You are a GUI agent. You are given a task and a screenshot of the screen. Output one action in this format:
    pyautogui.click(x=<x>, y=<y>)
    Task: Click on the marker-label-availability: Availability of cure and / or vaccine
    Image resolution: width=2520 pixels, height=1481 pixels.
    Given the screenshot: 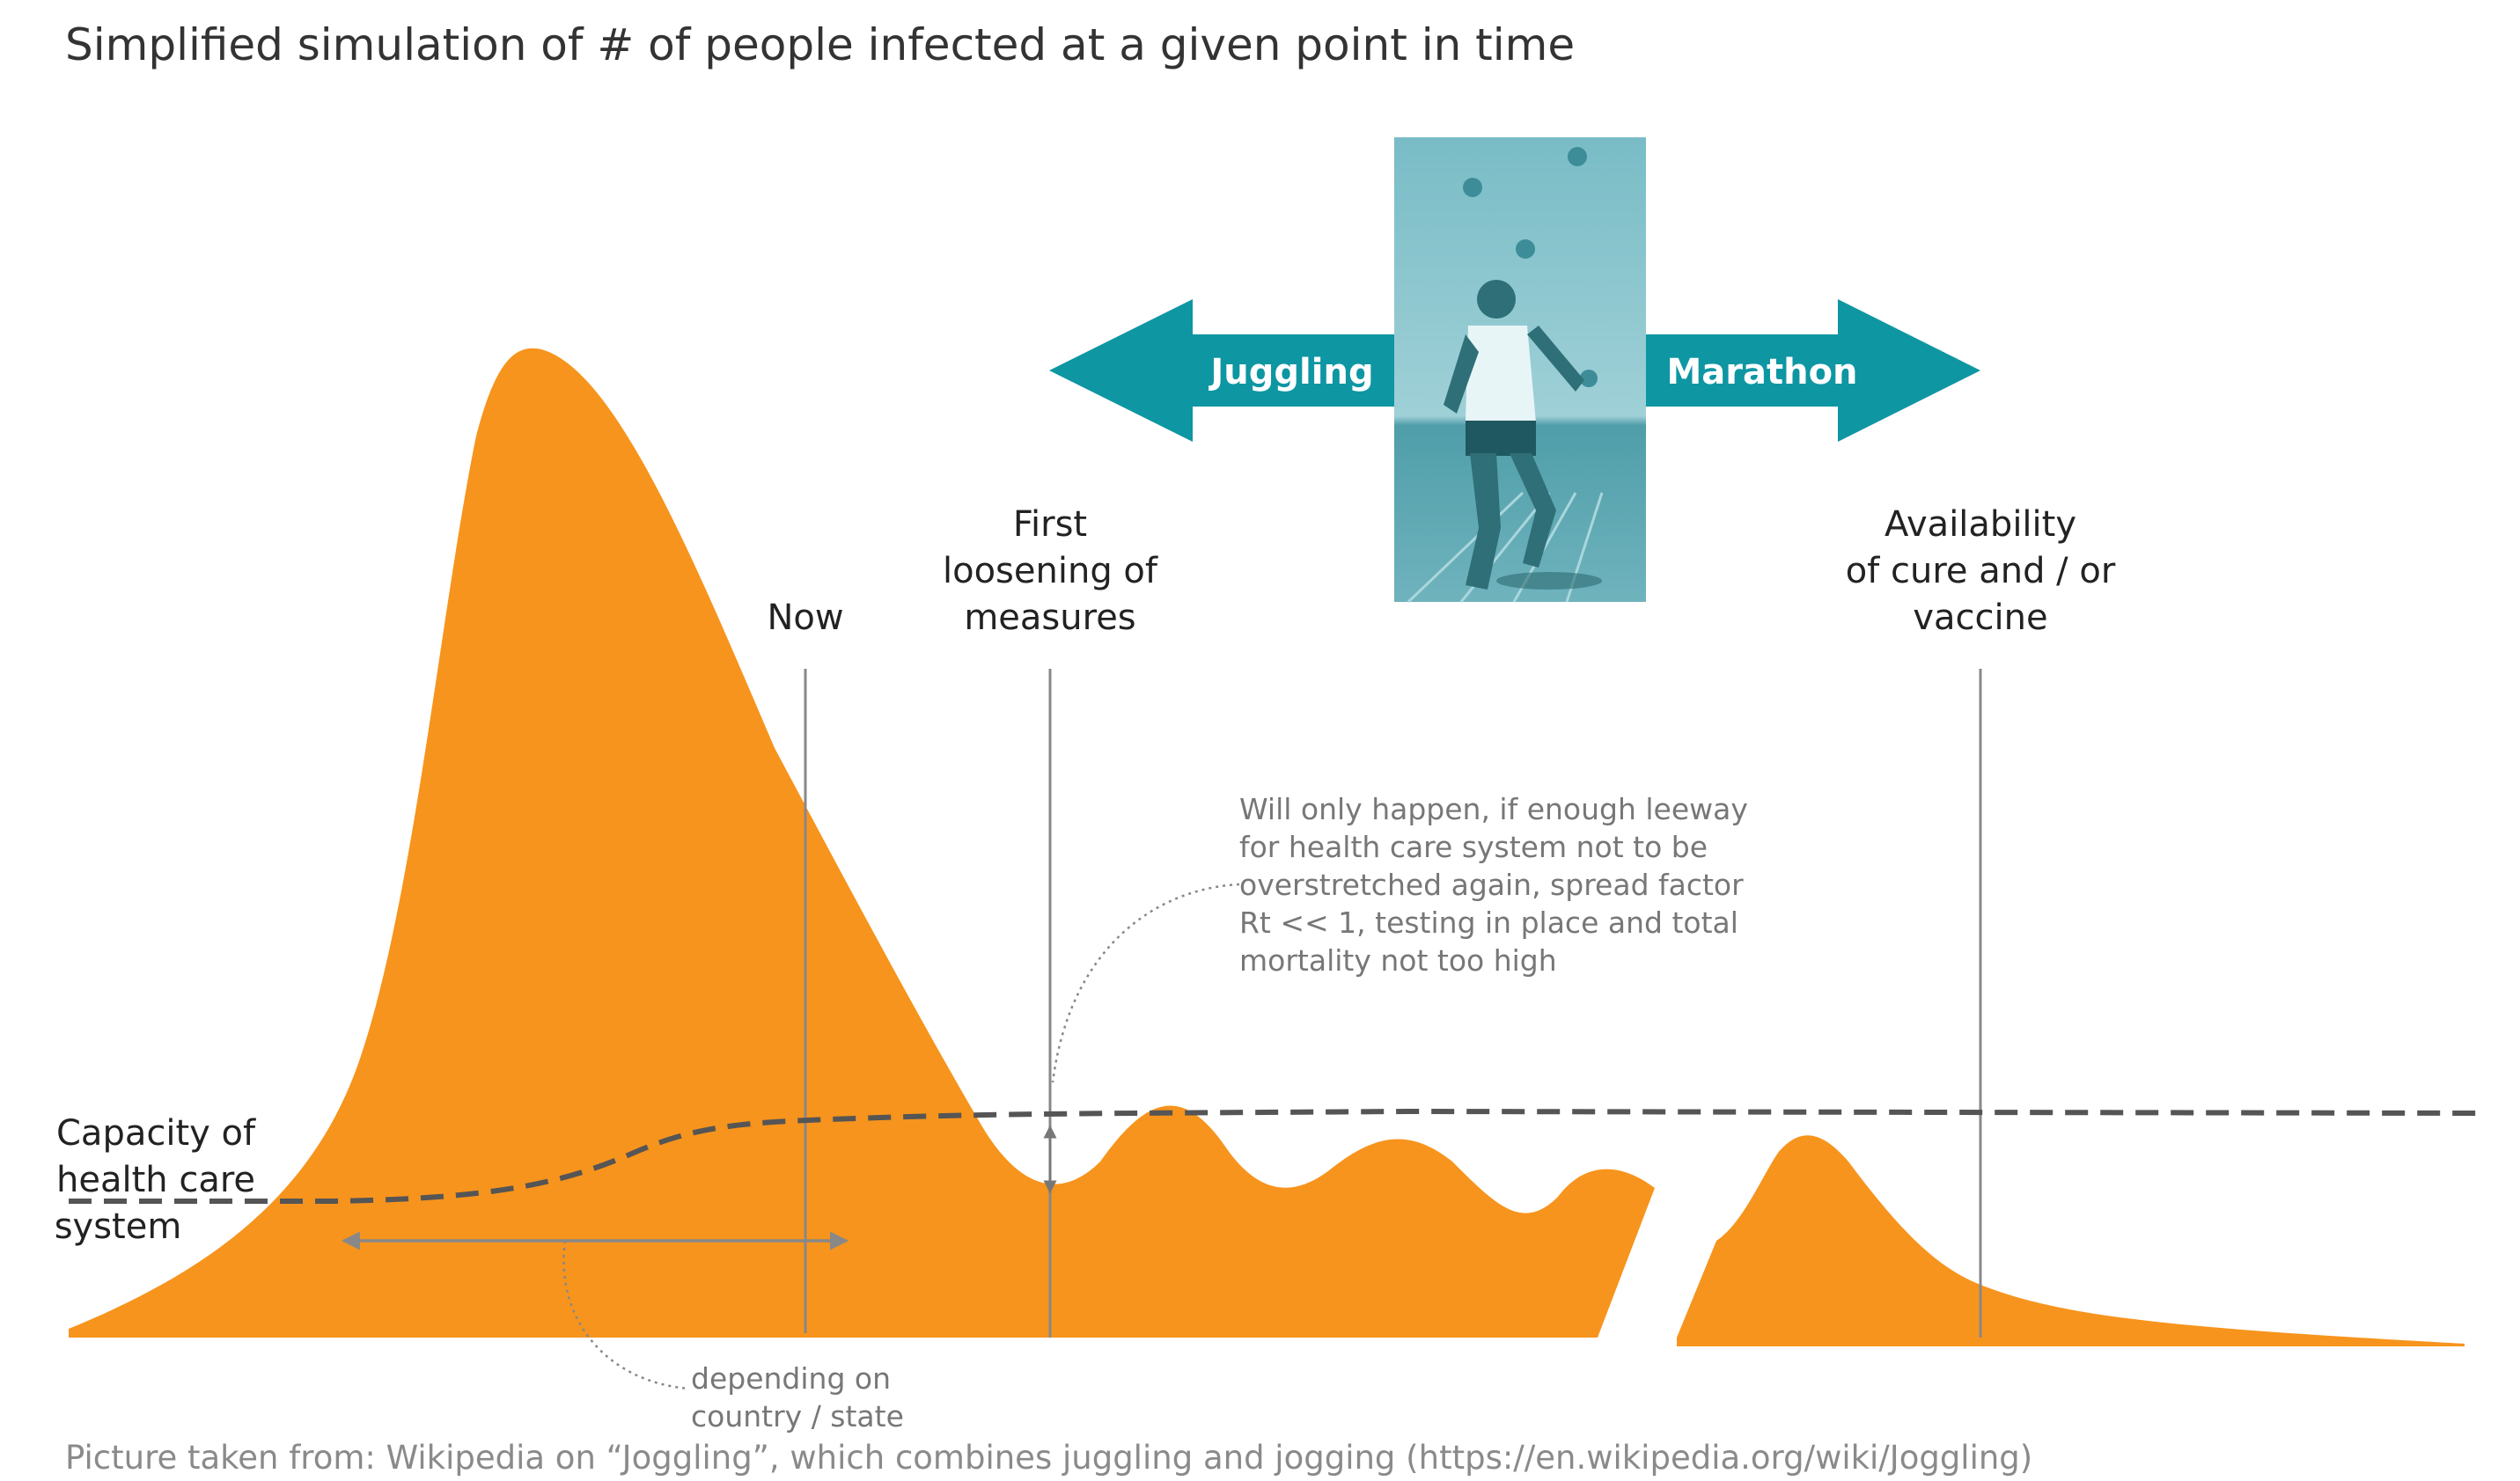 What is the action you would take?
    pyautogui.click(x=1980, y=572)
    